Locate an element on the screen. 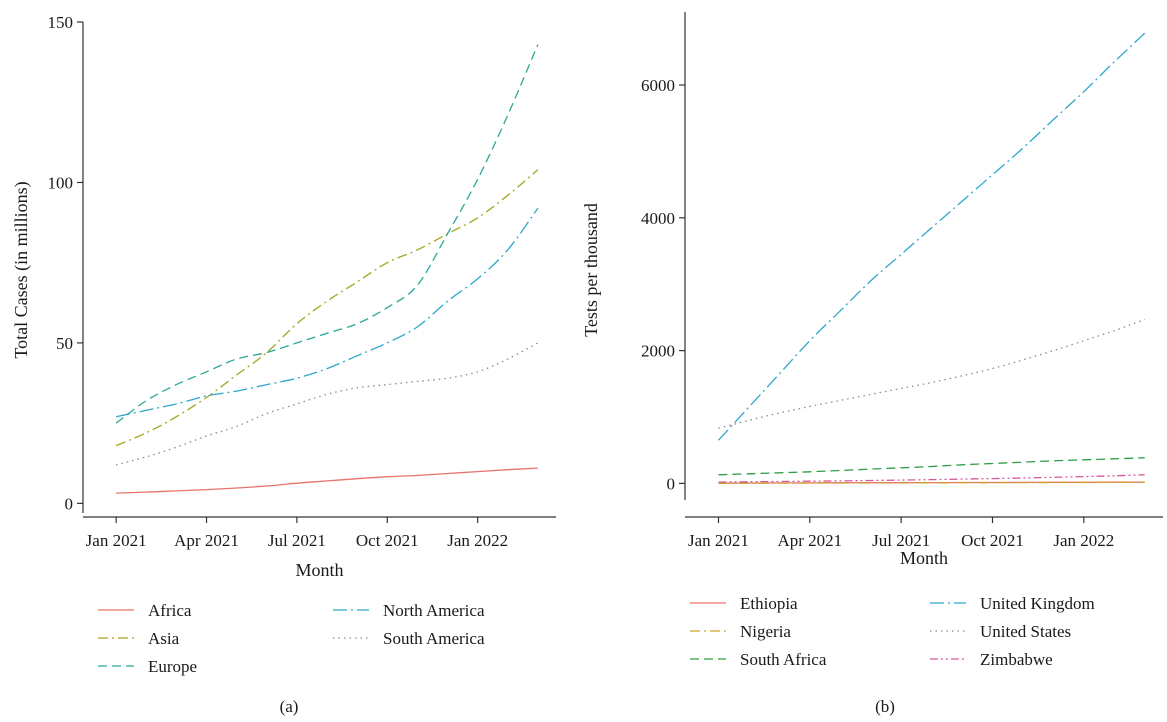 The height and width of the screenshot is (722, 1167). panel-label: (a) is located at coordinates (289, 706).